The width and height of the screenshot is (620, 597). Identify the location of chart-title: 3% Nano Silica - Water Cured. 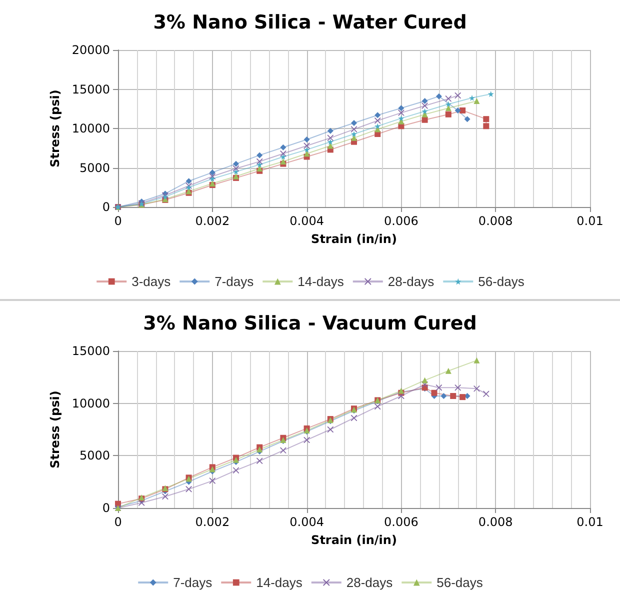
(310, 23).